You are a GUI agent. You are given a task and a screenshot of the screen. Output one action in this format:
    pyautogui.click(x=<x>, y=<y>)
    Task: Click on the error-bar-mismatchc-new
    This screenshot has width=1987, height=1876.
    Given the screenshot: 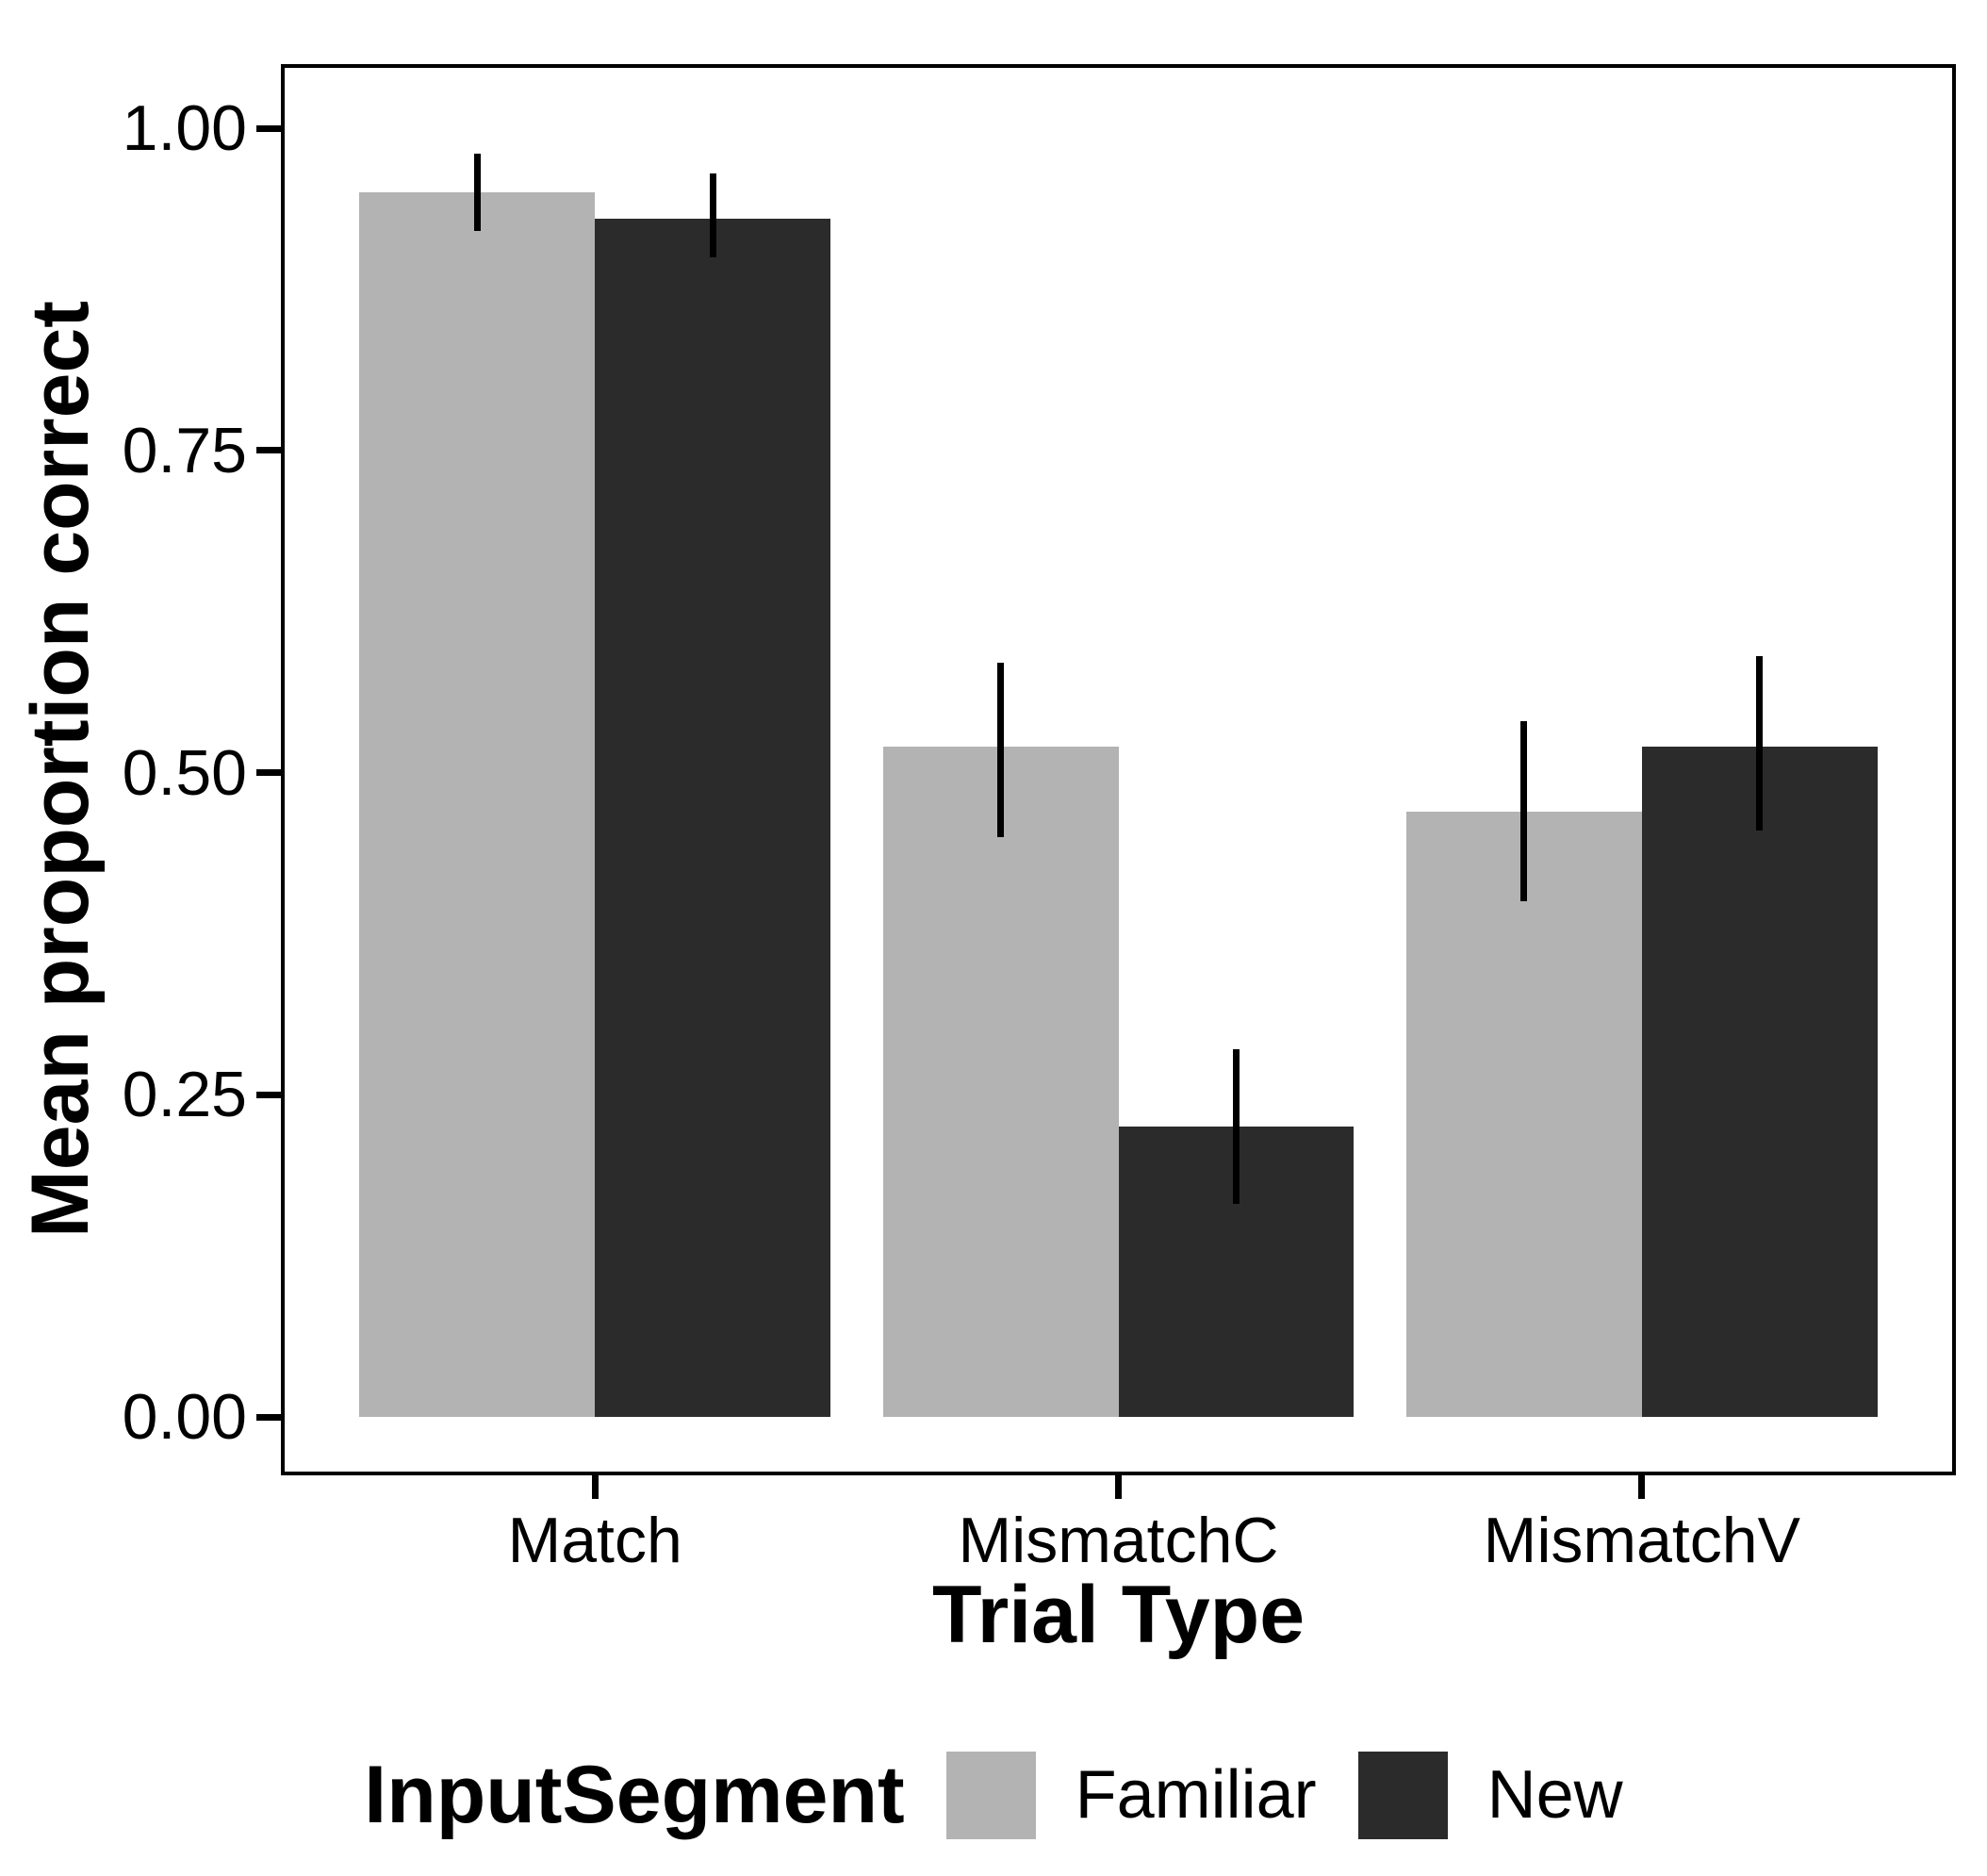 What is the action you would take?
    pyautogui.click(x=1236, y=1127)
    